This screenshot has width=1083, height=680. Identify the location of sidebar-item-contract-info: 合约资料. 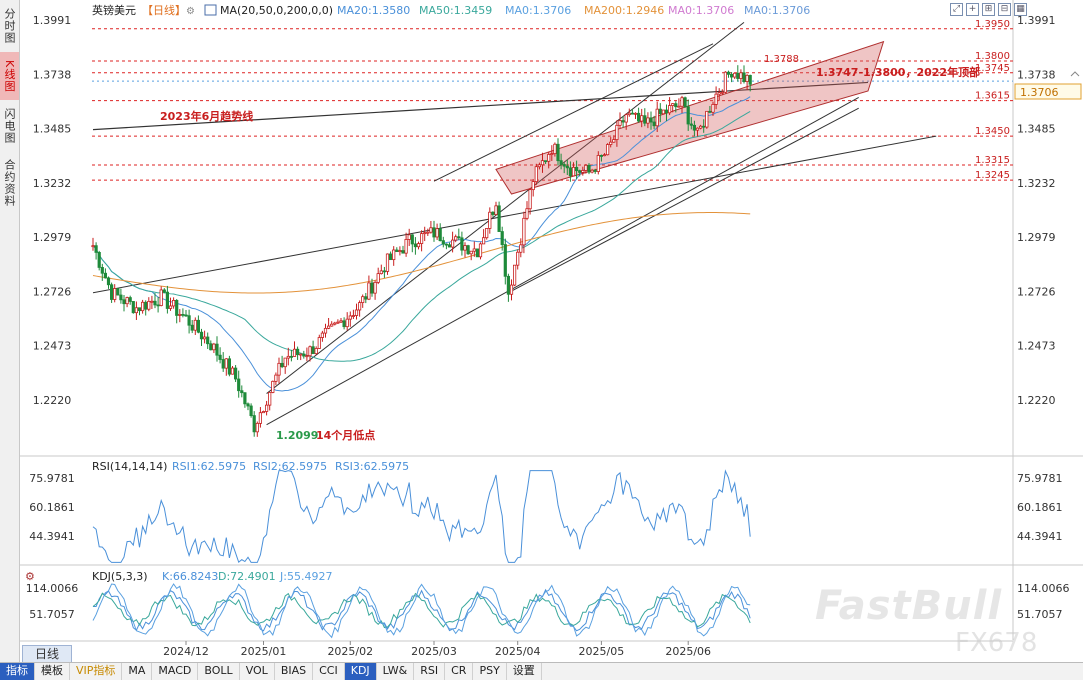
(9, 183).